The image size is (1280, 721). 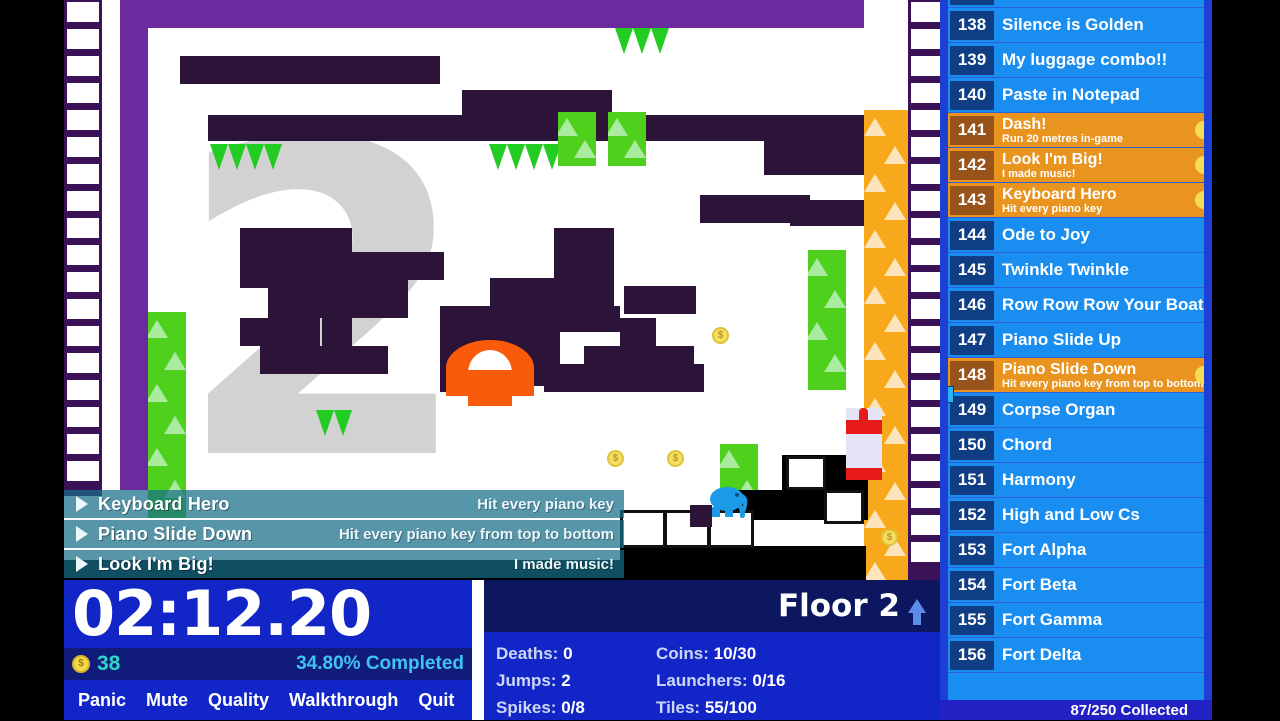 I want to click on completion-percent: 34.80% Completed, so click(x=380, y=663).